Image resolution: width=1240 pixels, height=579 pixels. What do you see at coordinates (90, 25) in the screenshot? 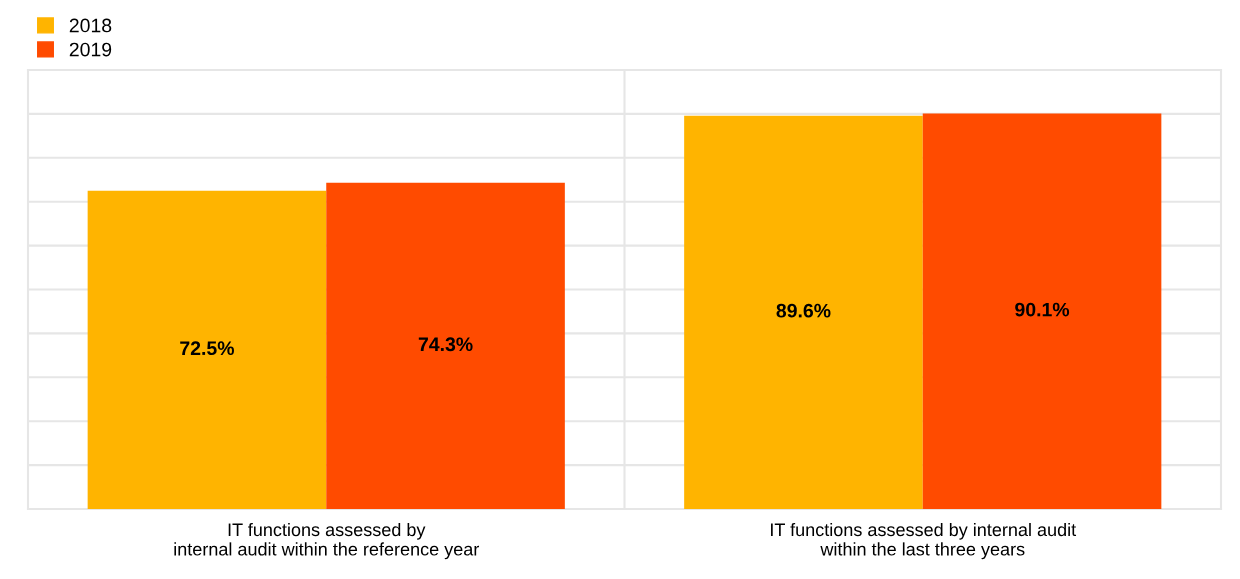
I see `legend-label: 2018` at bounding box center [90, 25].